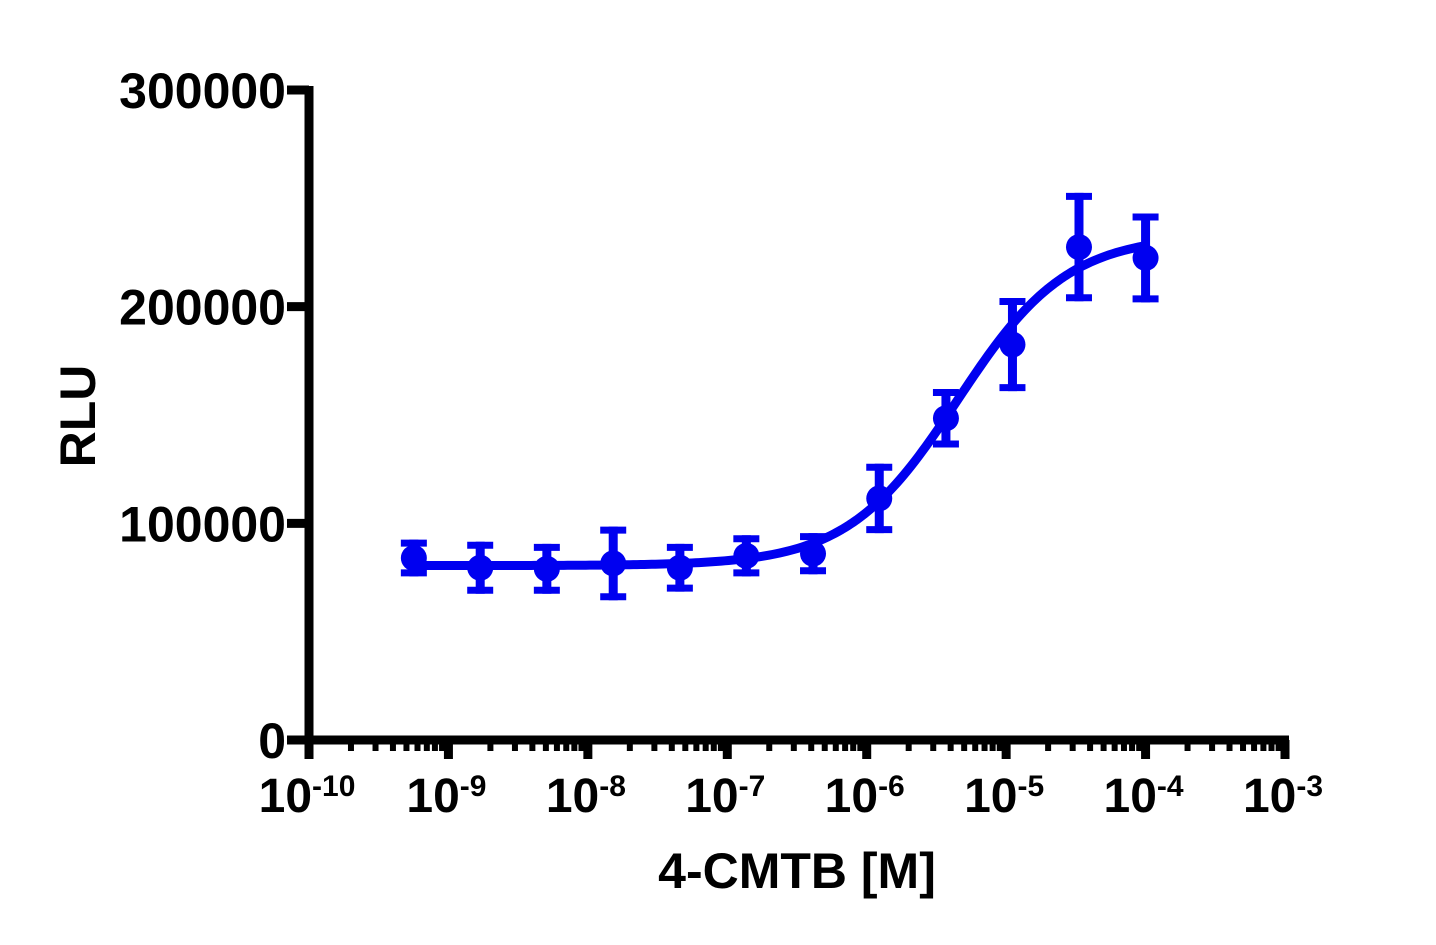 The height and width of the screenshot is (945, 1436). I want to click on x-tick-label: 10⁻⁶, so click(865, 796).